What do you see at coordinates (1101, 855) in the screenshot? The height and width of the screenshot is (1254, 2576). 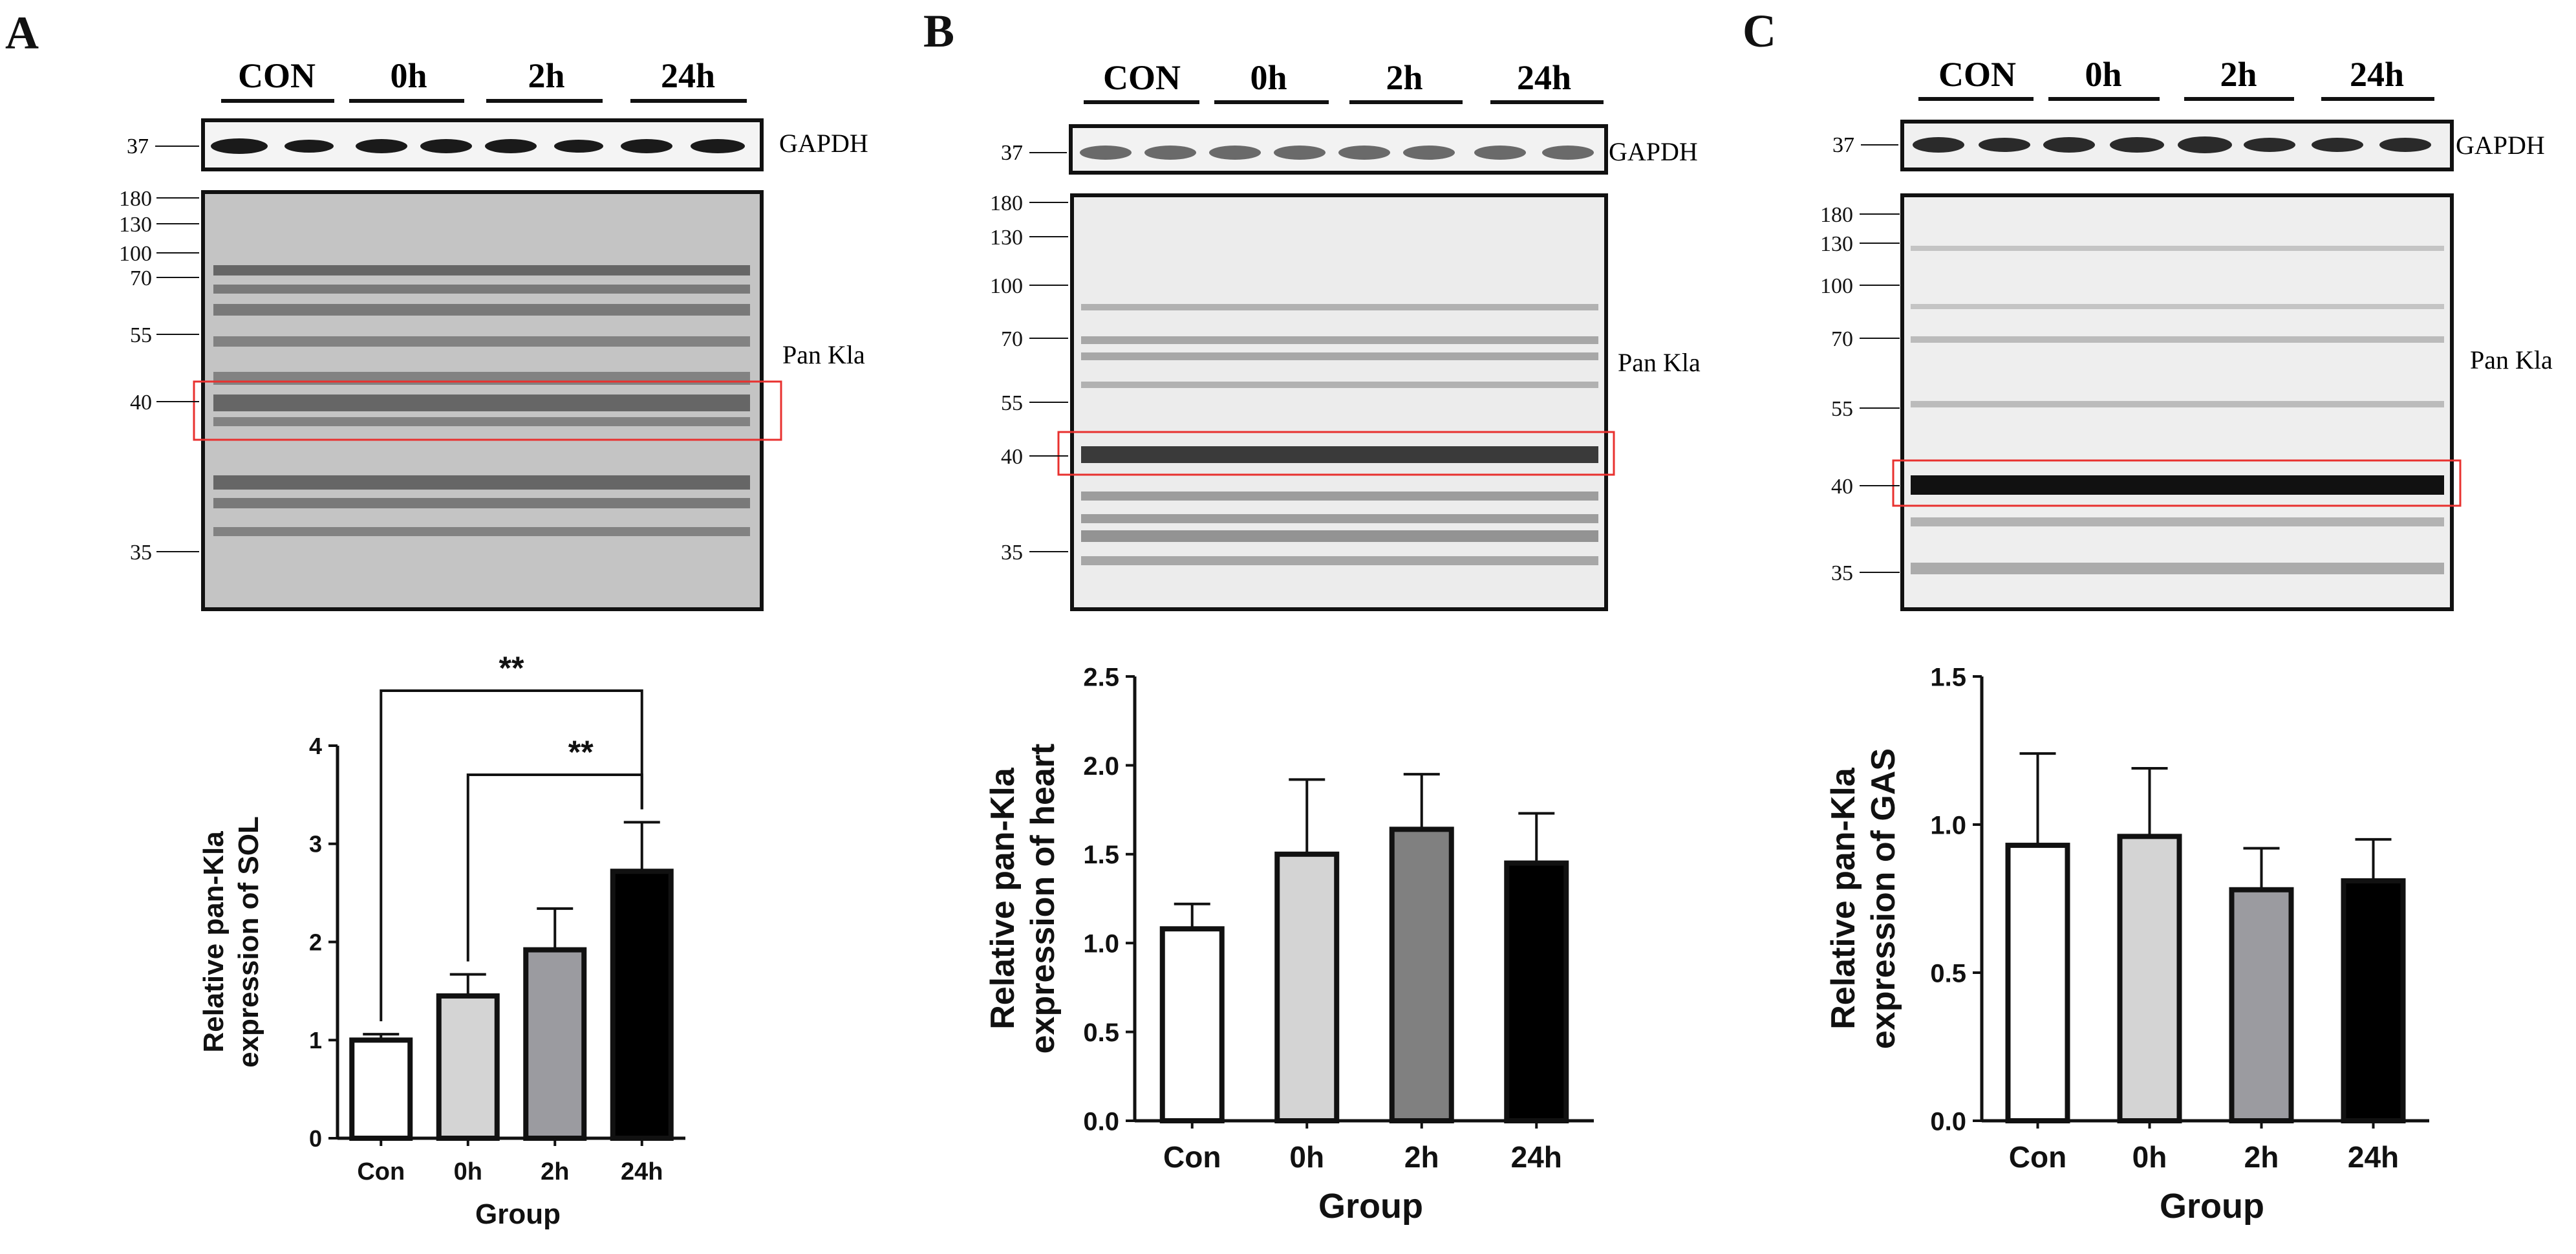 I see `chart-b-ytick-label: 1.5` at bounding box center [1101, 855].